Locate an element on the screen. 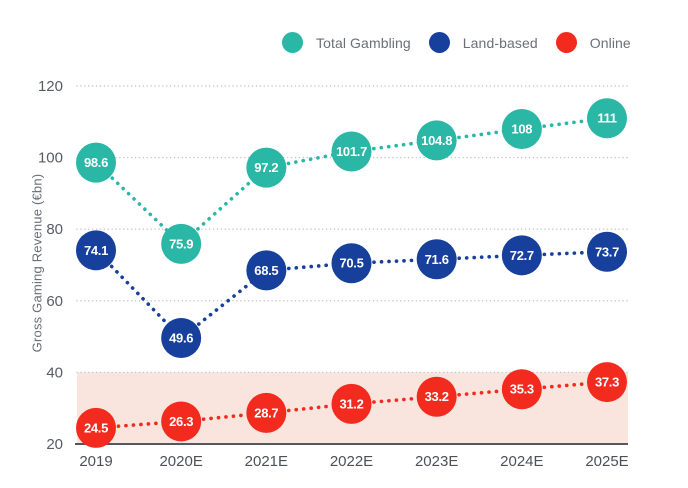  data-point-label: 70.5 is located at coordinates (351, 263).